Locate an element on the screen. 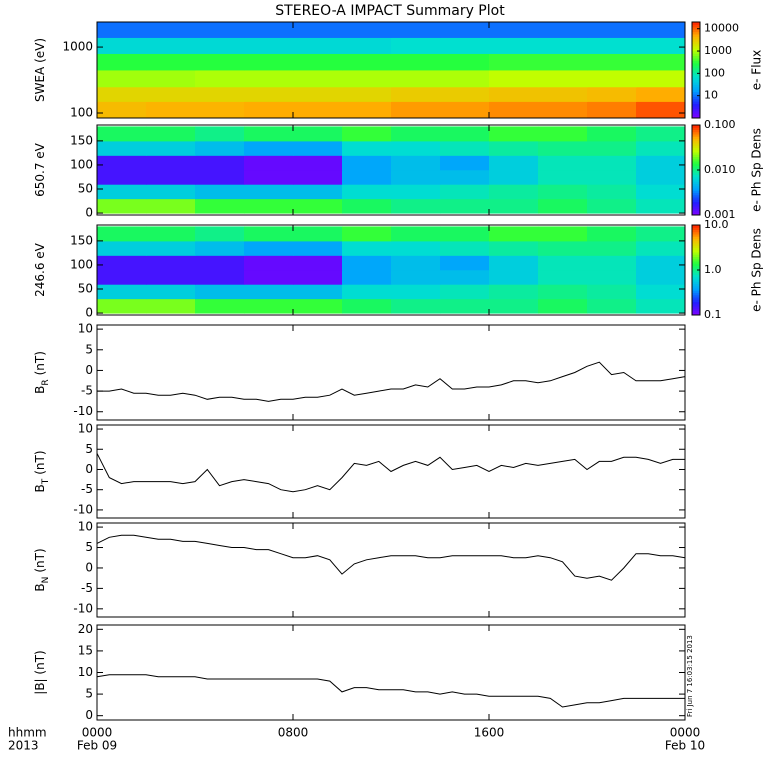 This screenshot has height=780, width=780. y-tick-label: -5 is located at coordinates (87, 391).